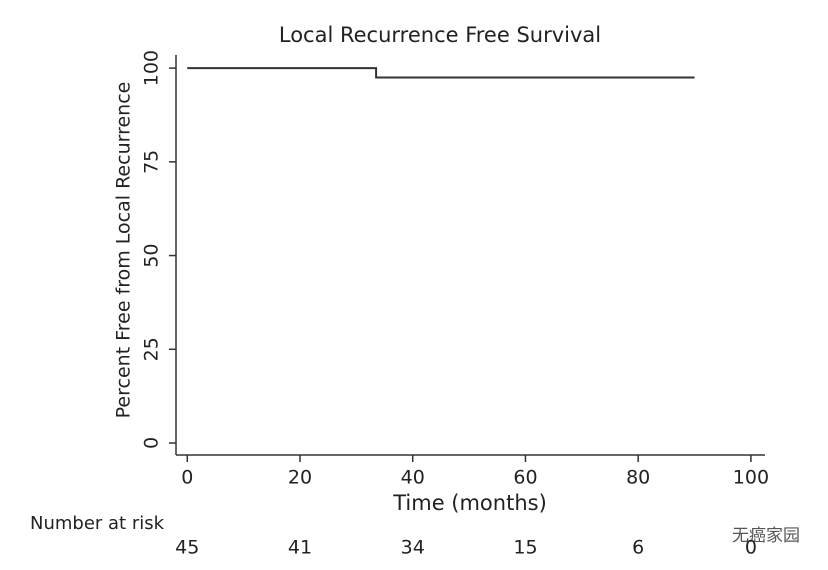 The image size is (828, 570). I want to click on y-tick-label: 25, so click(152, 349).